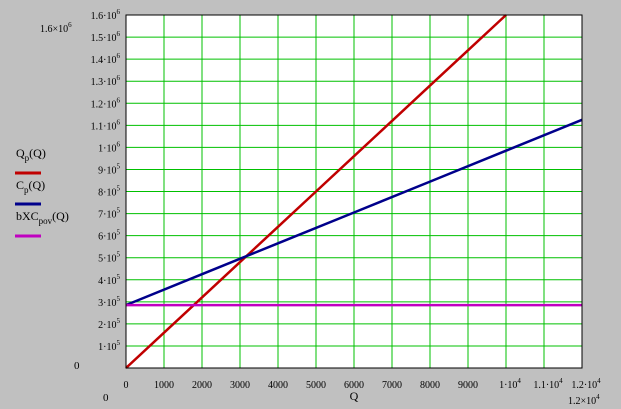  I want to click on y-tick-label-7: 7·10⁵, so click(109, 214).